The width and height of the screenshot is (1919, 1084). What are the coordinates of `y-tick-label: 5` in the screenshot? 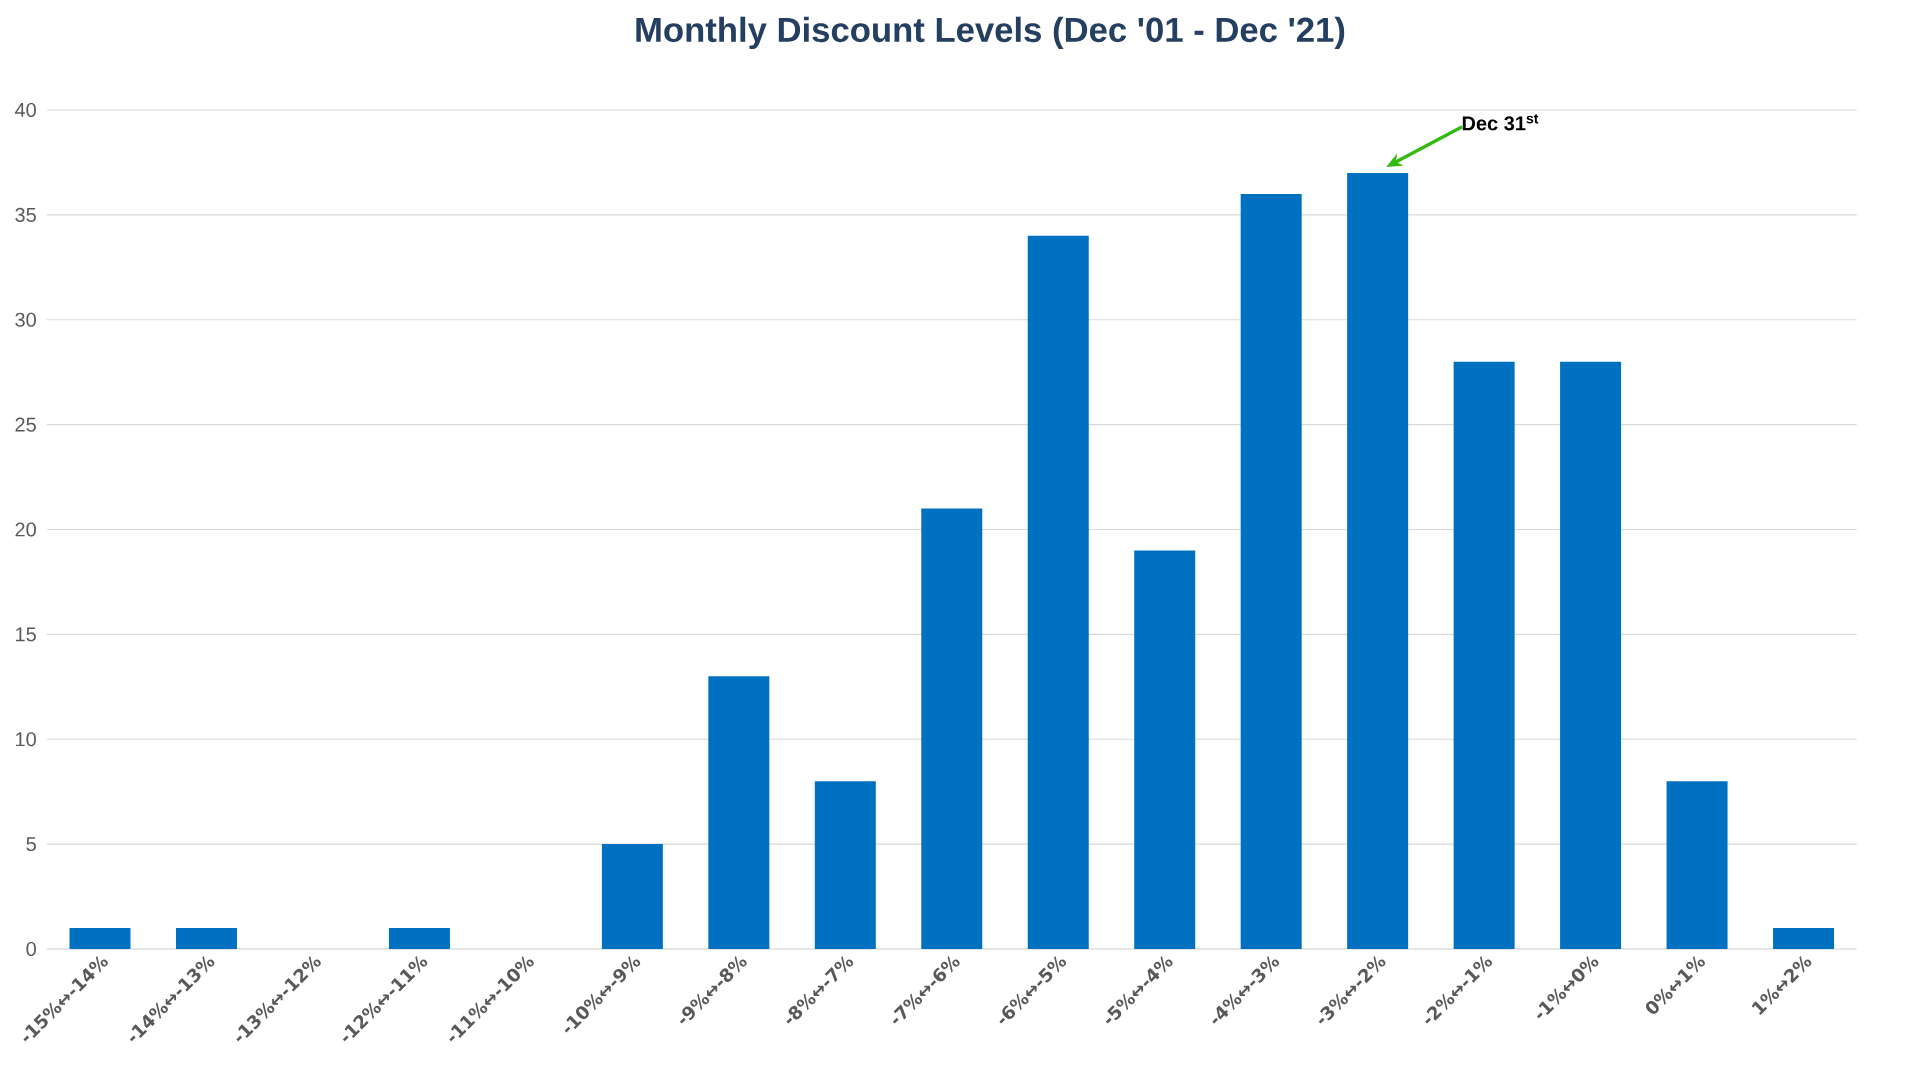 It's located at (31, 844).